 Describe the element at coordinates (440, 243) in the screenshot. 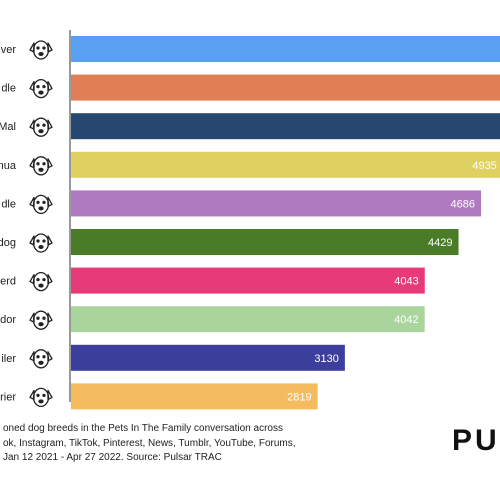

I see `value-label-6: 4429` at that location.